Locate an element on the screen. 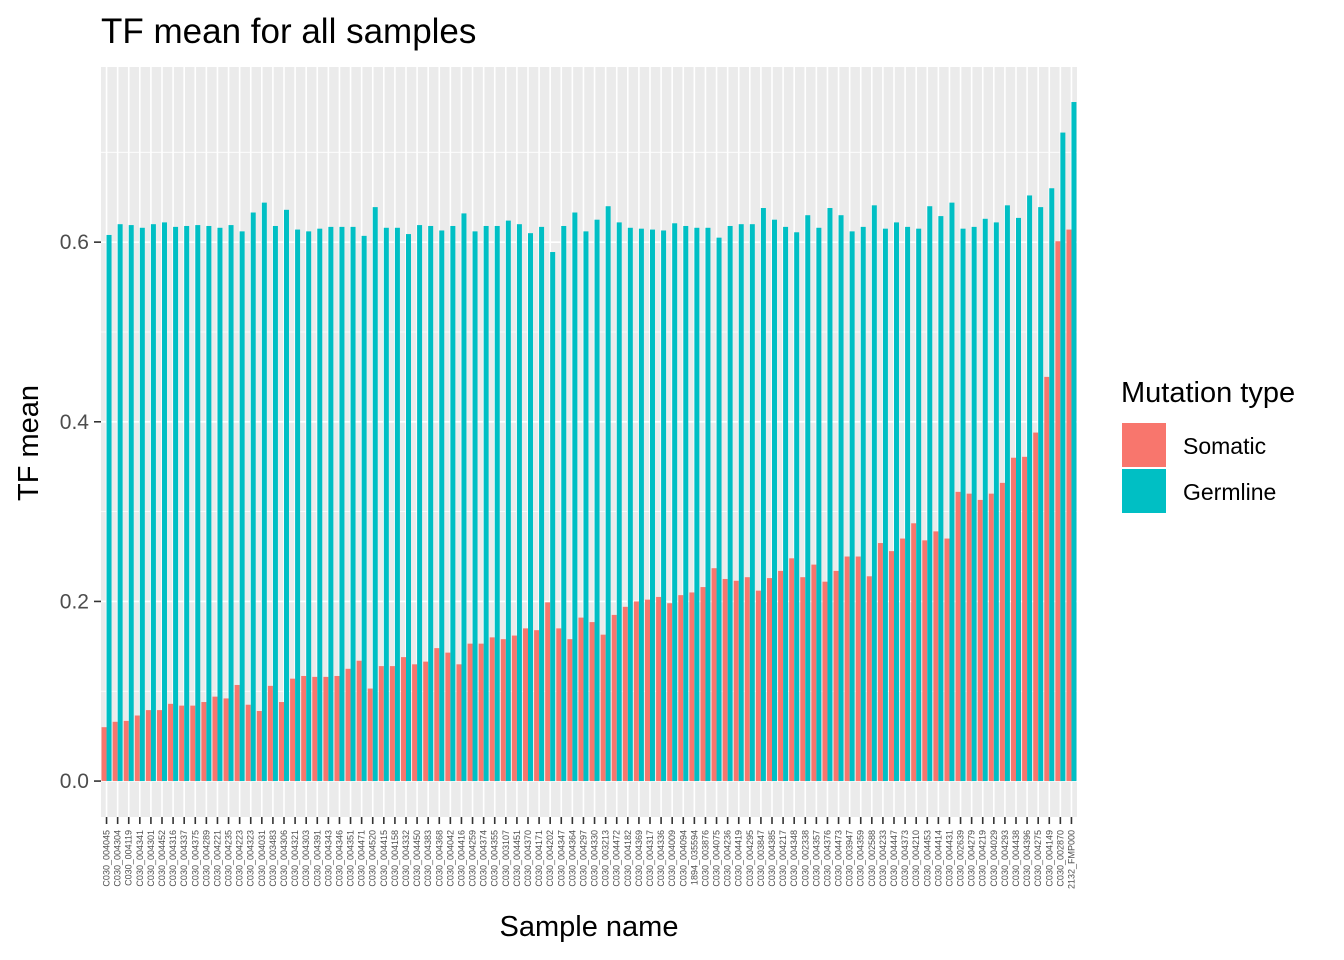  x-tick-label: C030_004383 is located at coordinates (428, 858).